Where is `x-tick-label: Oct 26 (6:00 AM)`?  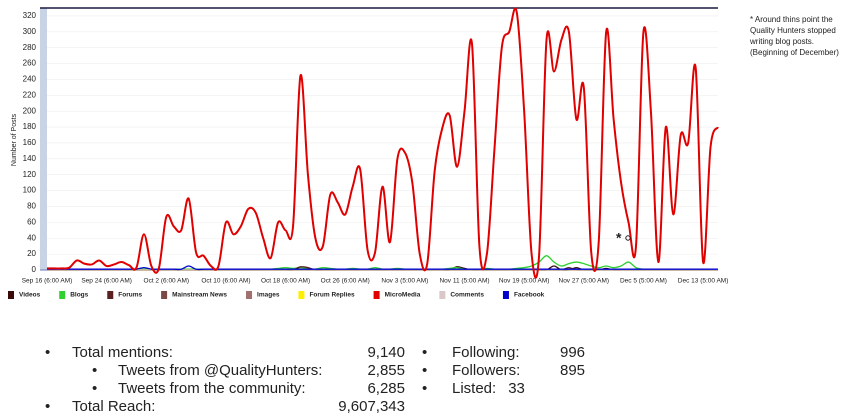 x-tick-label: Oct 26 (6:00 AM) is located at coordinates (345, 281).